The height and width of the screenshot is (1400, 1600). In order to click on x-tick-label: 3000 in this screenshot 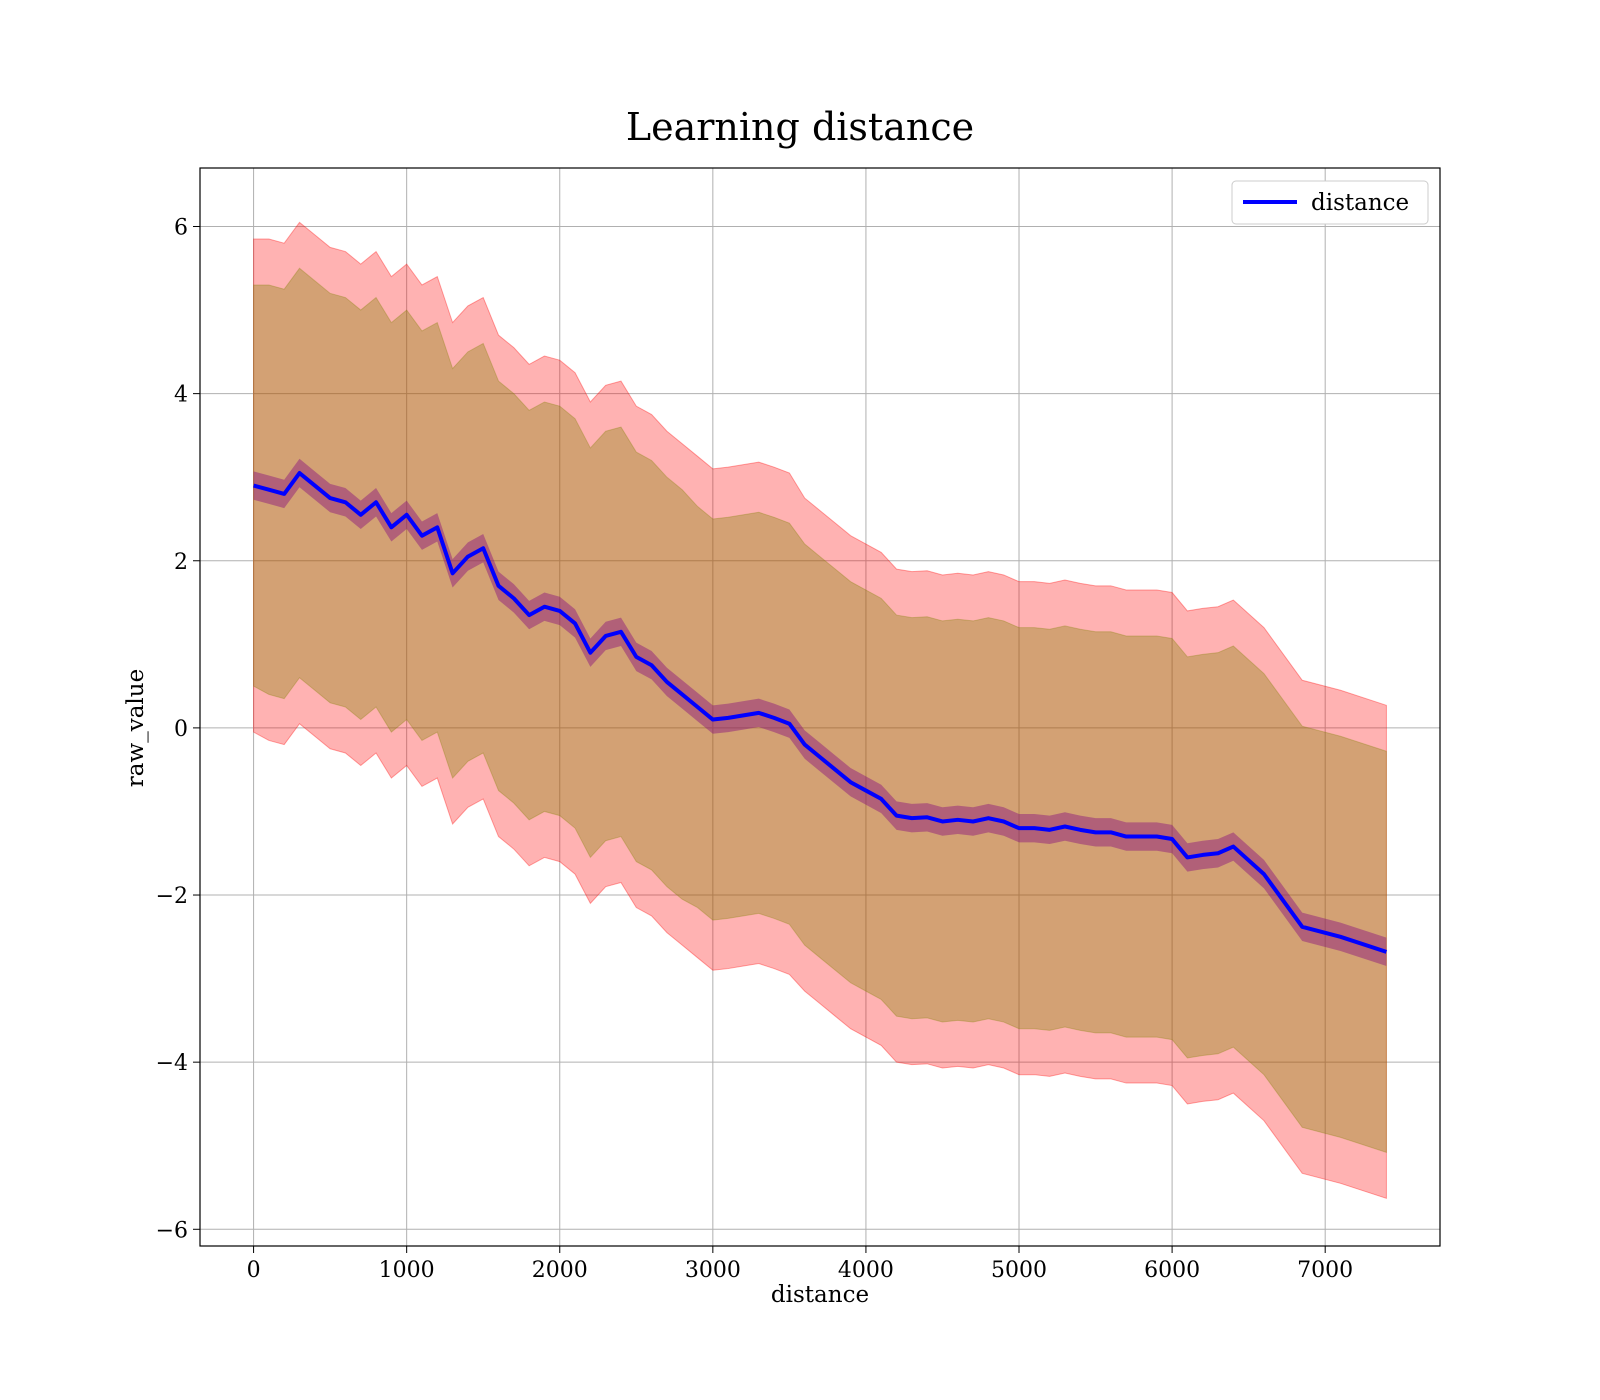, I will do `click(713, 1270)`.